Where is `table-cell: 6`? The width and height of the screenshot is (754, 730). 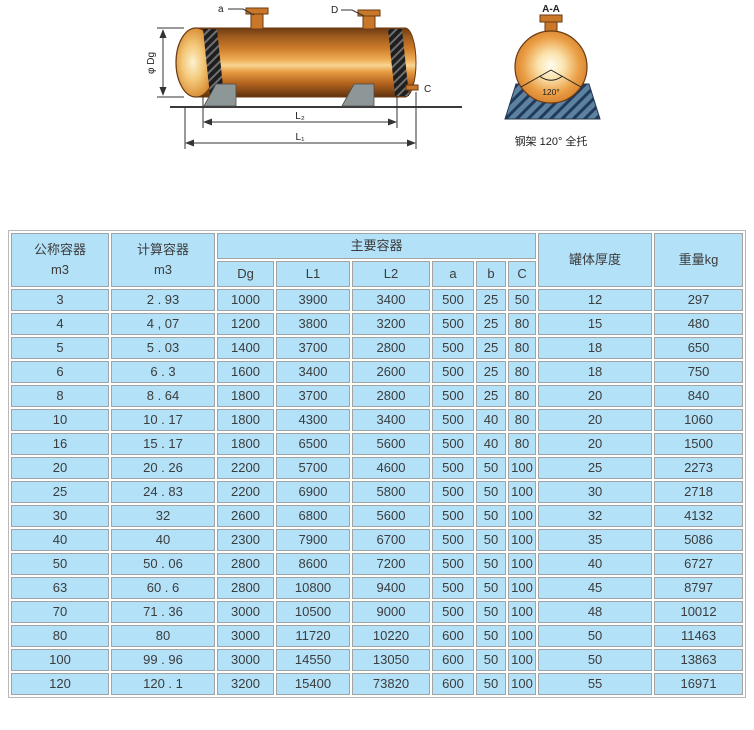 table-cell: 6 is located at coordinates (60, 372).